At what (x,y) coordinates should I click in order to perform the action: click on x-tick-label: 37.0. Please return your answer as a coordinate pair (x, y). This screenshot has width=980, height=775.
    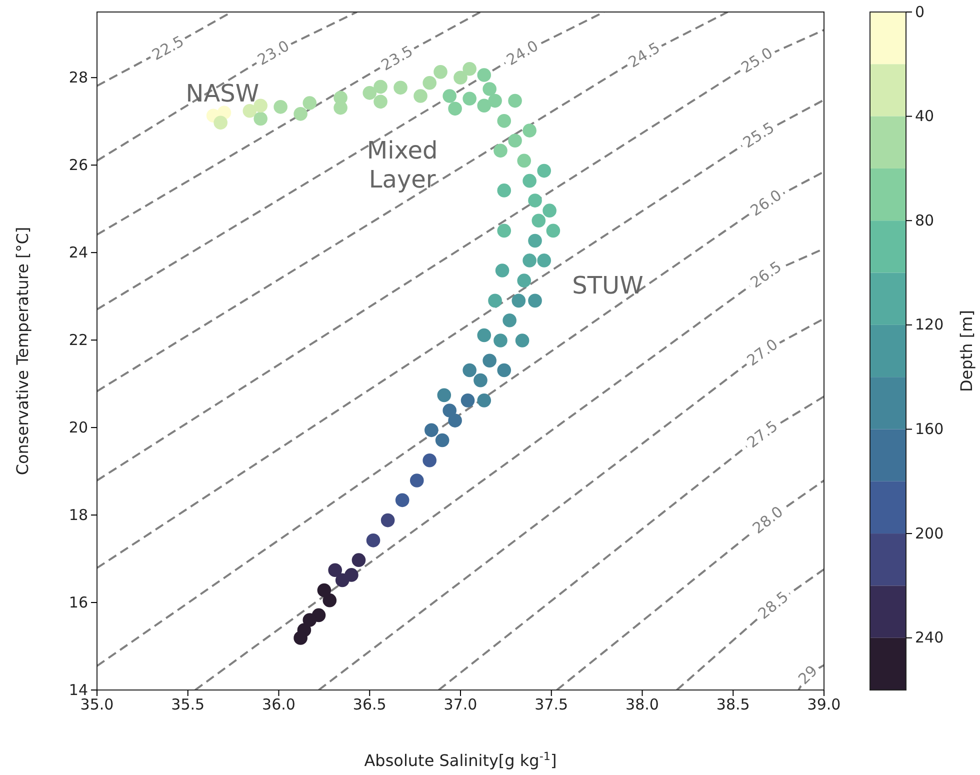
    Looking at the image, I should click on (461, 705).